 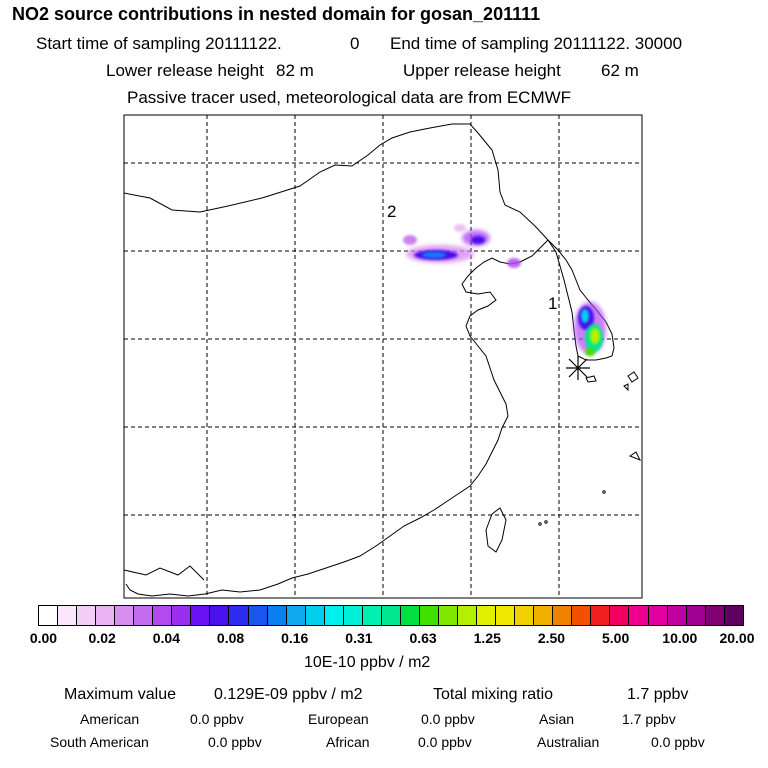 What do you see at coordinates (295, 70) in the screenshot?
I see `lower-release-value: 82 m` at bounding box center [295, 70].